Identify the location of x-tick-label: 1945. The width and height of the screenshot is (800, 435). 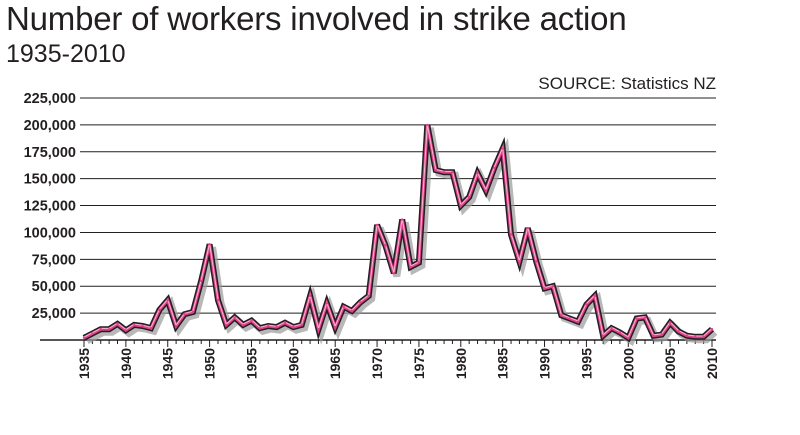
(168, 363).